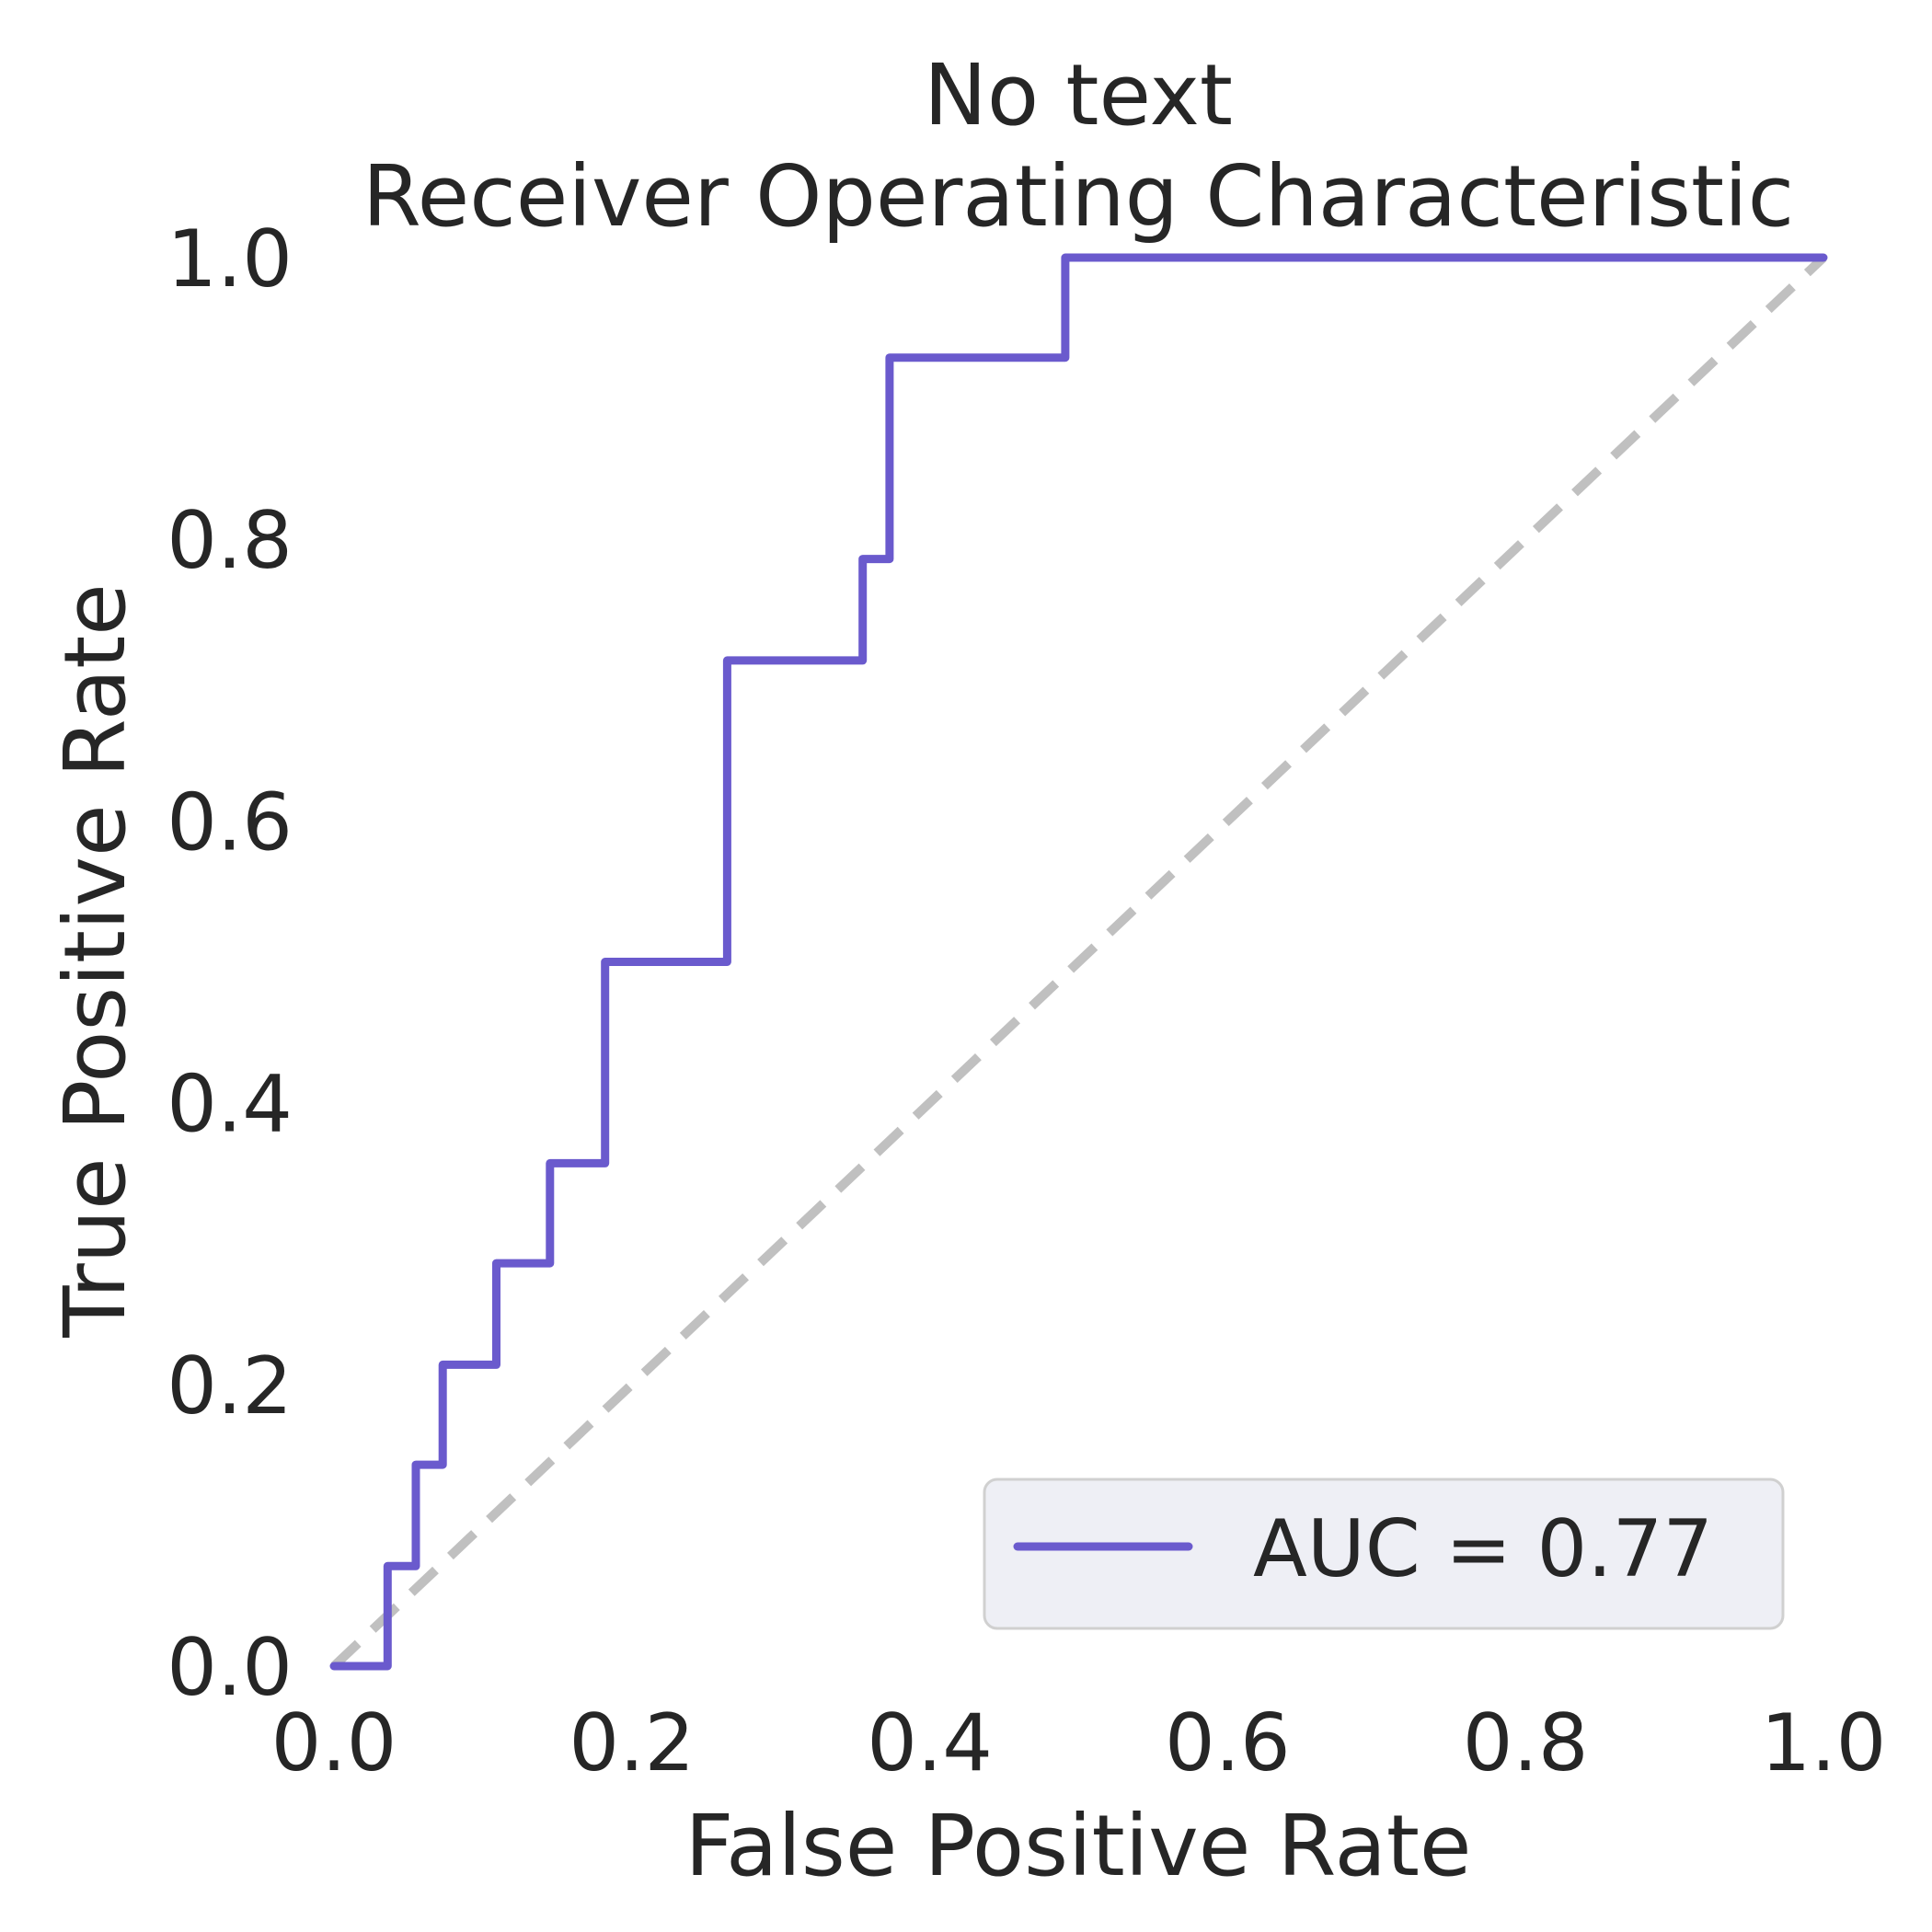 The image size is (1932, 1932). I want to click on x-tick-label: 1.0, so click(1824, 1743).